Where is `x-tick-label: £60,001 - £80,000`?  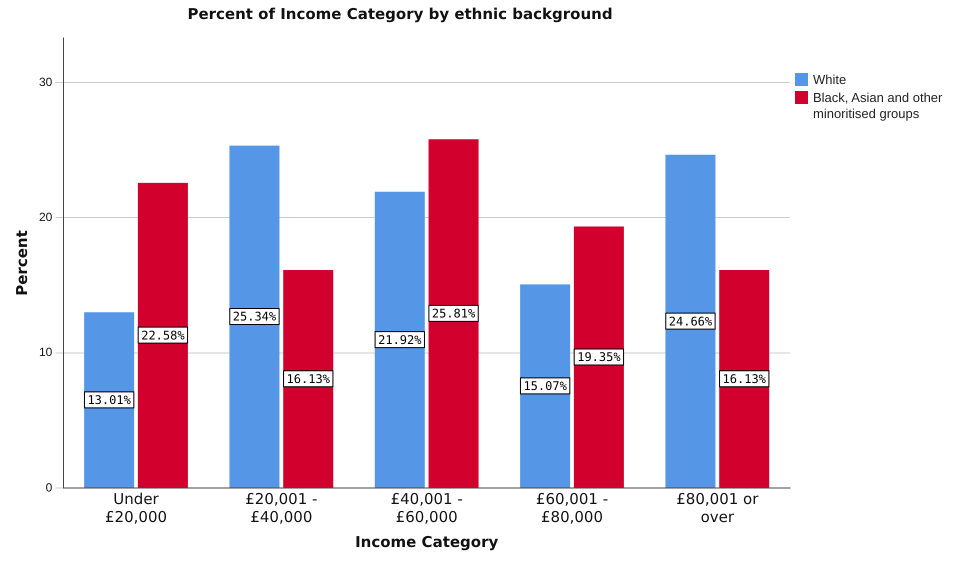 x-tick-label: £60,001 - £80,000 is located at coordinates (572, 508).